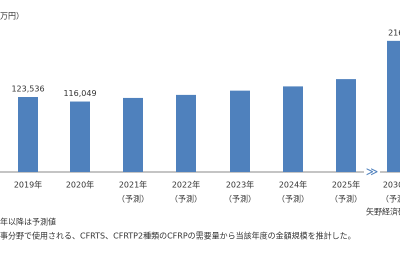 This screenshot has width=400, height=267. Describe the element at coordinates (27, 89) in the screenshot. I see `value-label: 123,536` at that location.